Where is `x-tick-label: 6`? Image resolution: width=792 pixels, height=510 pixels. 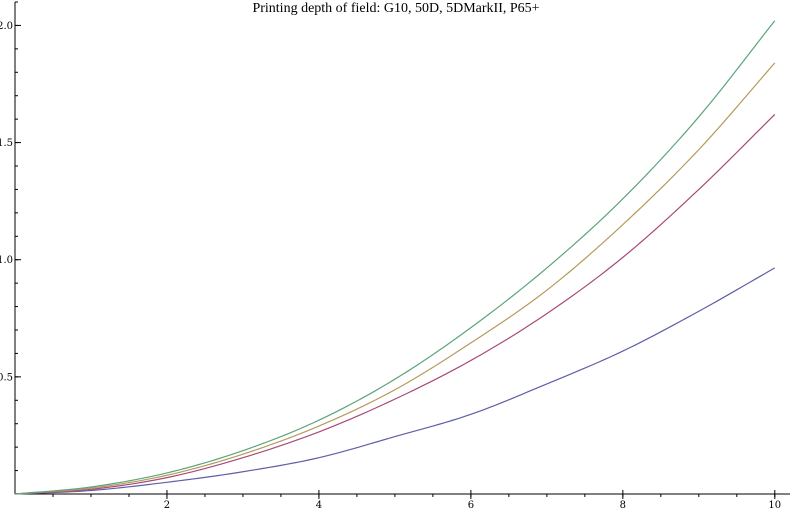
x-tick-label: 6 is located at coordinates (471, 505).